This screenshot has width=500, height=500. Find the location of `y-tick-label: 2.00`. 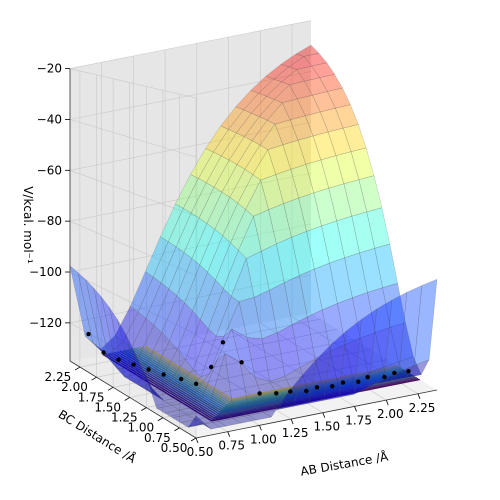

y-tick-label: 2.00 is located at coordinates (74, 387).